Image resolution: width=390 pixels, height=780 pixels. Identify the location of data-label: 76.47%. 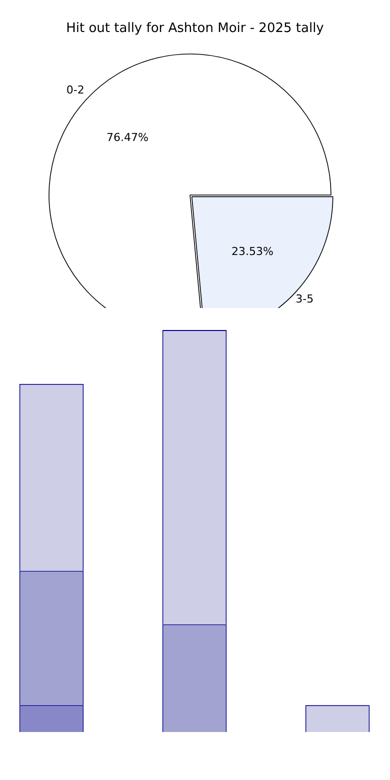
(127, 137).